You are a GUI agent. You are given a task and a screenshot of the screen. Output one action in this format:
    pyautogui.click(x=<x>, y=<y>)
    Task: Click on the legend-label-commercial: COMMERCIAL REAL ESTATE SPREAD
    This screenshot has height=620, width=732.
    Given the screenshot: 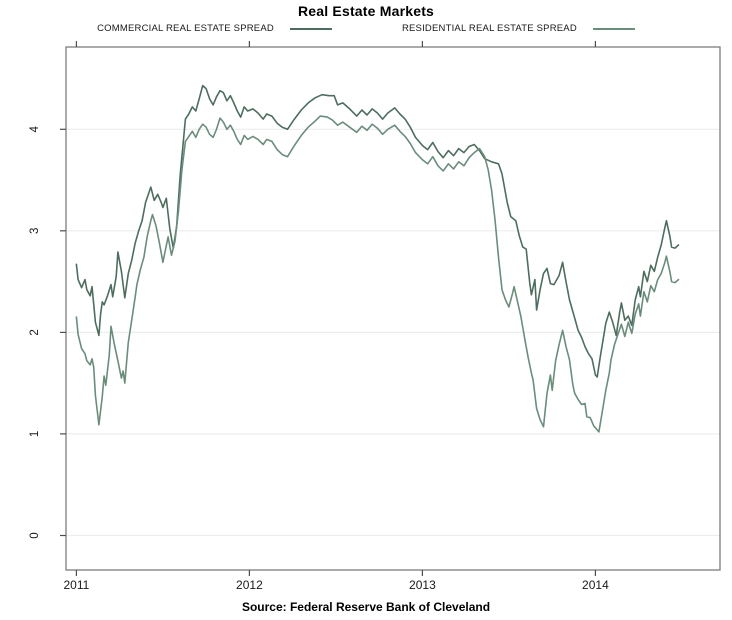 What is the action you would take?
    pyautogui.click(x=185, y=28)
    